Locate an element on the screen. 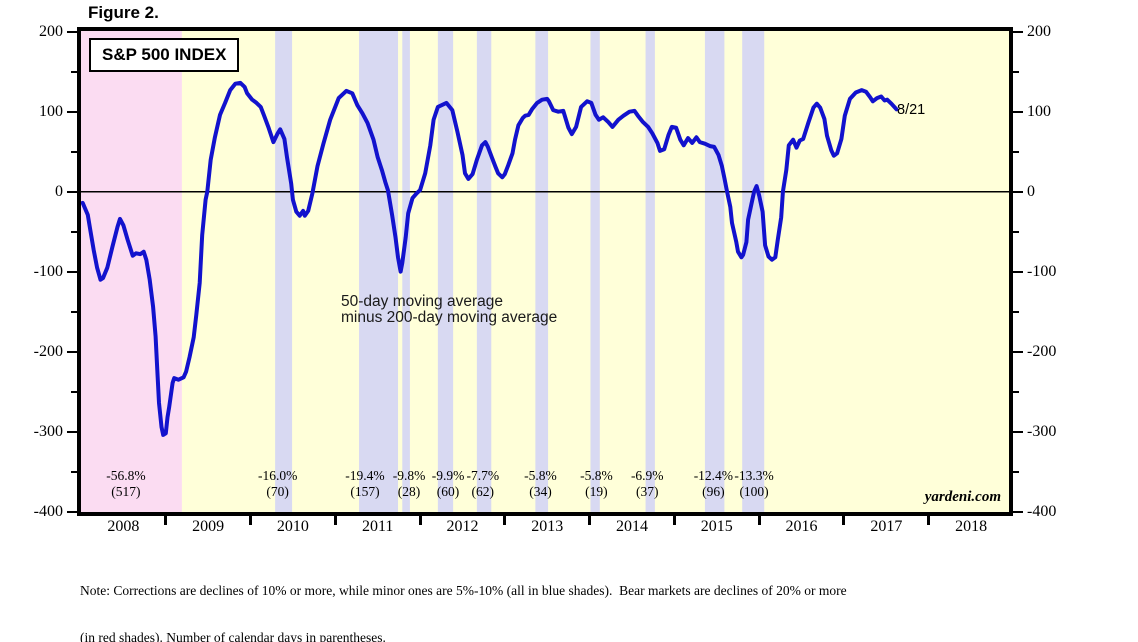 This screenshot has height=642, width=1138. correction-label: -56.8% (517) is located at coordinates (125, 484).